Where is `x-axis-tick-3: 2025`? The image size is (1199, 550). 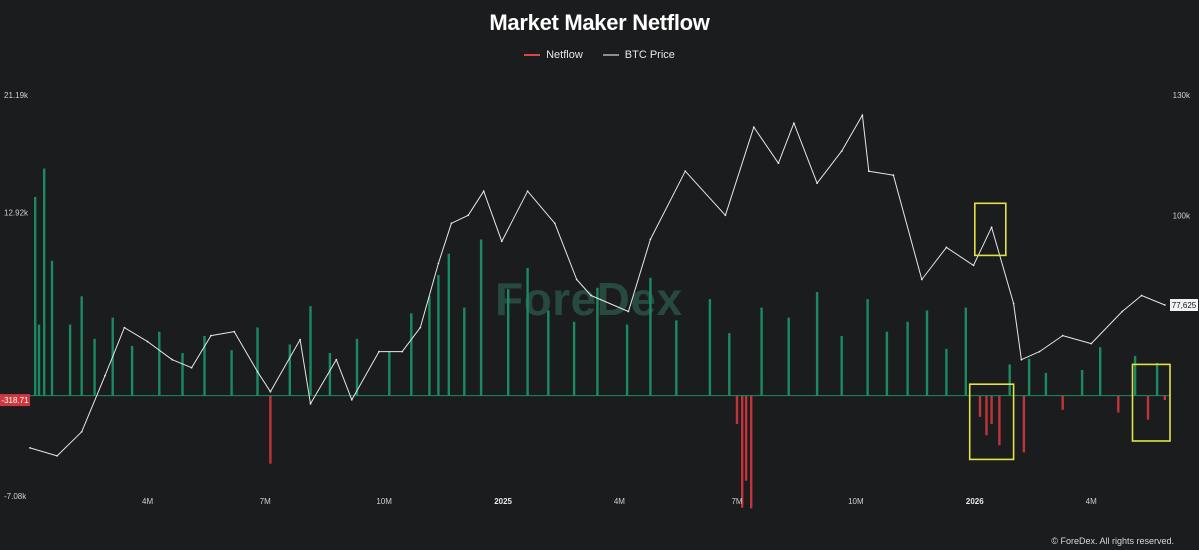 x-axis-tick-3: 2025 is located at coordinates (503, 501).